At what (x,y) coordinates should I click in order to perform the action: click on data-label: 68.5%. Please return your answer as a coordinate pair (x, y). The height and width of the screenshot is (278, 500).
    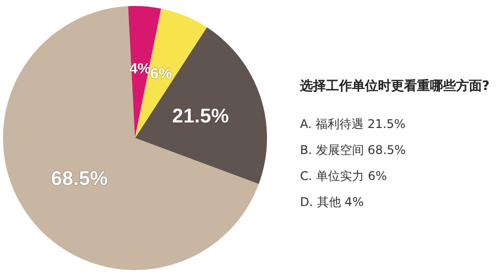
    Looking at the image, I should click on (79, 179).